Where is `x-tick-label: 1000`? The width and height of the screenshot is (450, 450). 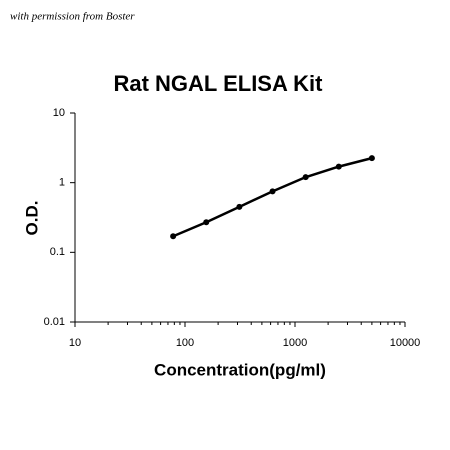 x-tick-label: 1000 is located at coordinates (295, 343).